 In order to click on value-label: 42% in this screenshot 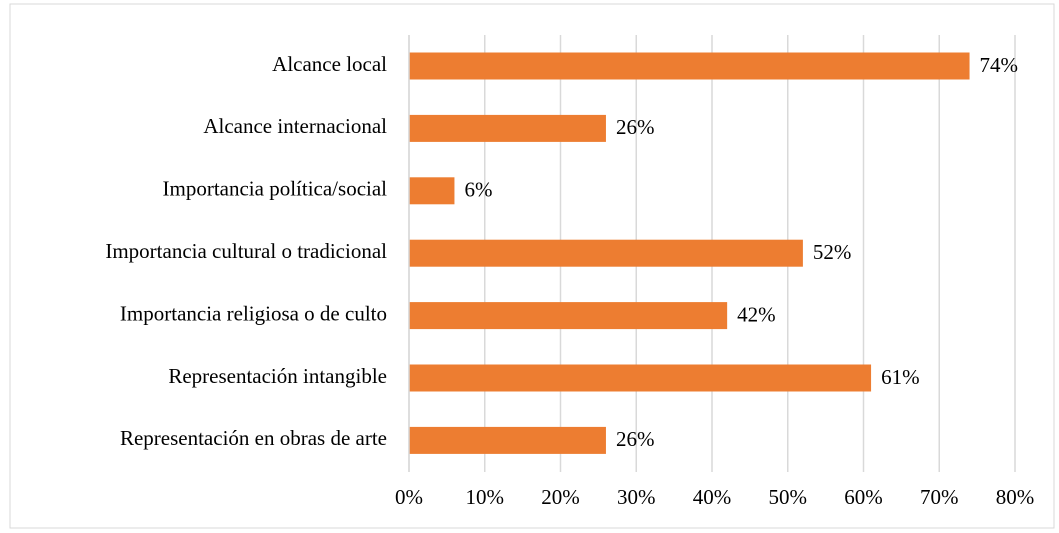, I will do `click(756, 314)`.